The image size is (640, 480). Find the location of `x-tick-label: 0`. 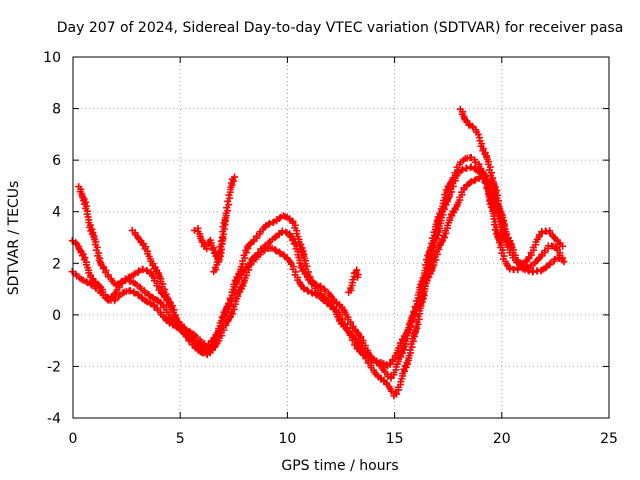

x-tick-label: 0 is located at coordinates (73, 439).